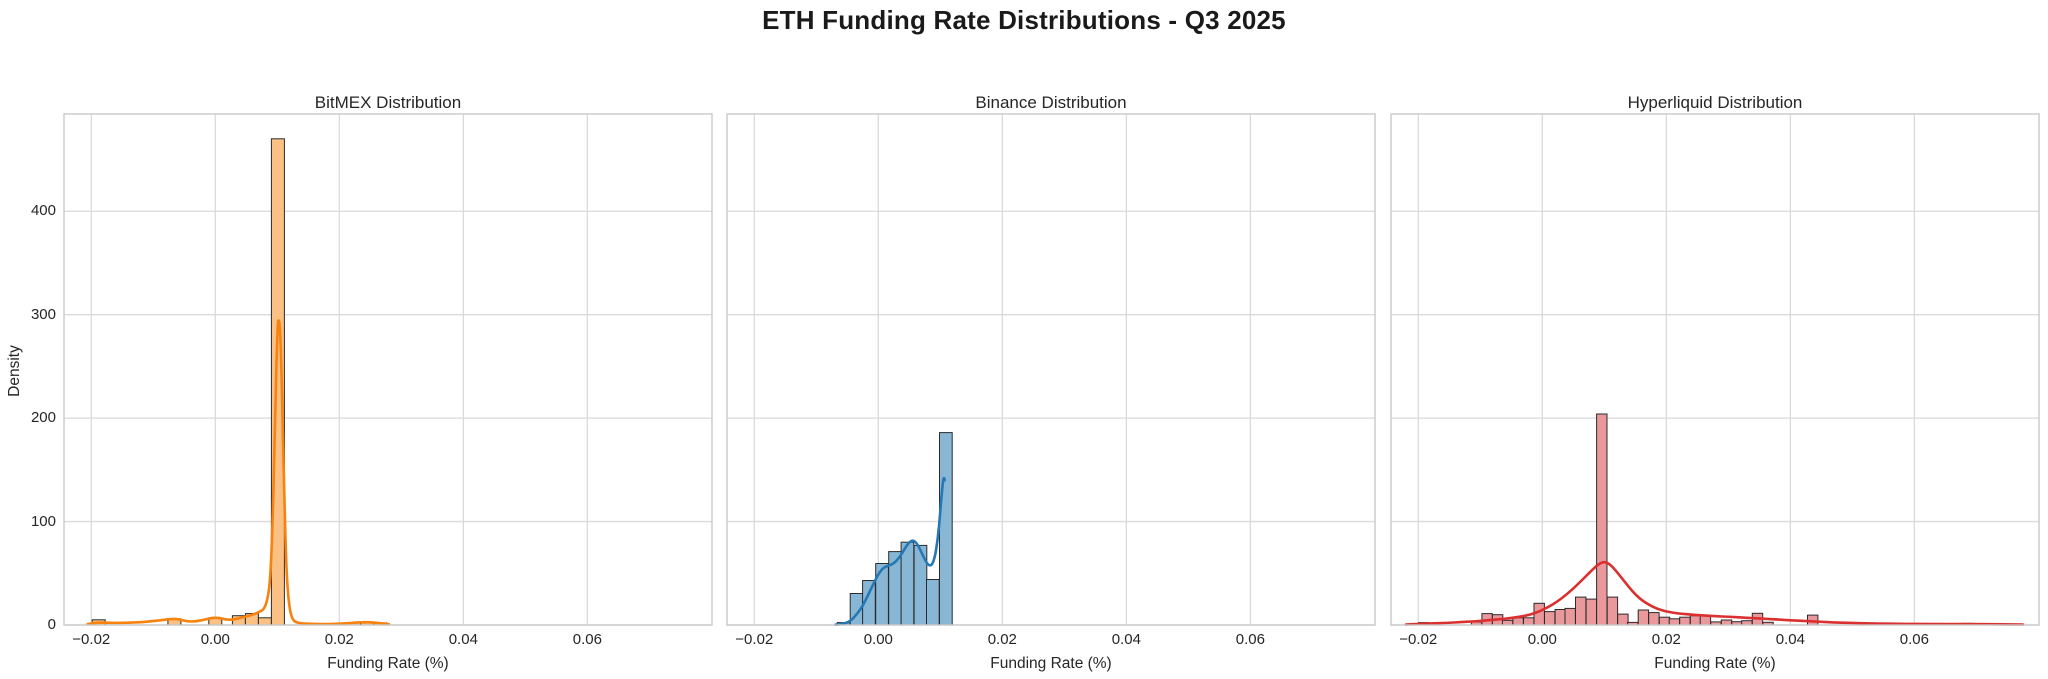 The image size is (2048, 679). I want to click on y-tick-label: 400, so click(43, 211).